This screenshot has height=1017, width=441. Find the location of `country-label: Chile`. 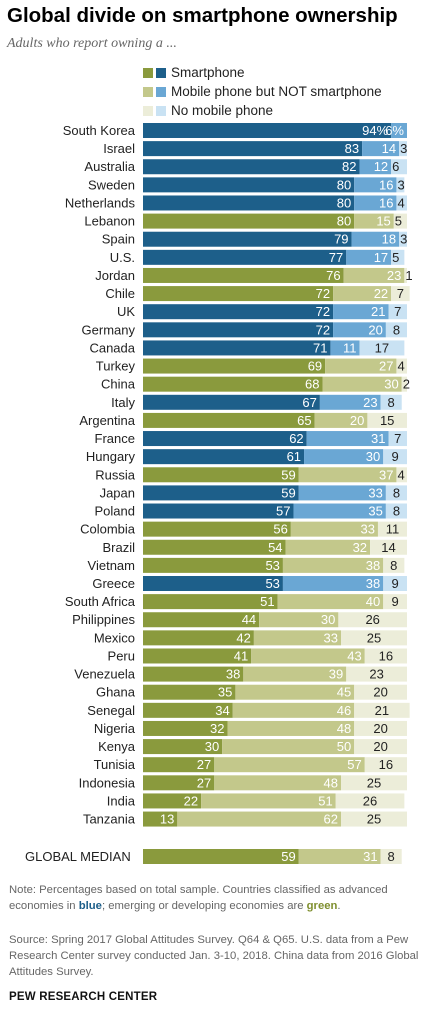

country-label: Chile is located at coordinates (120, 293).